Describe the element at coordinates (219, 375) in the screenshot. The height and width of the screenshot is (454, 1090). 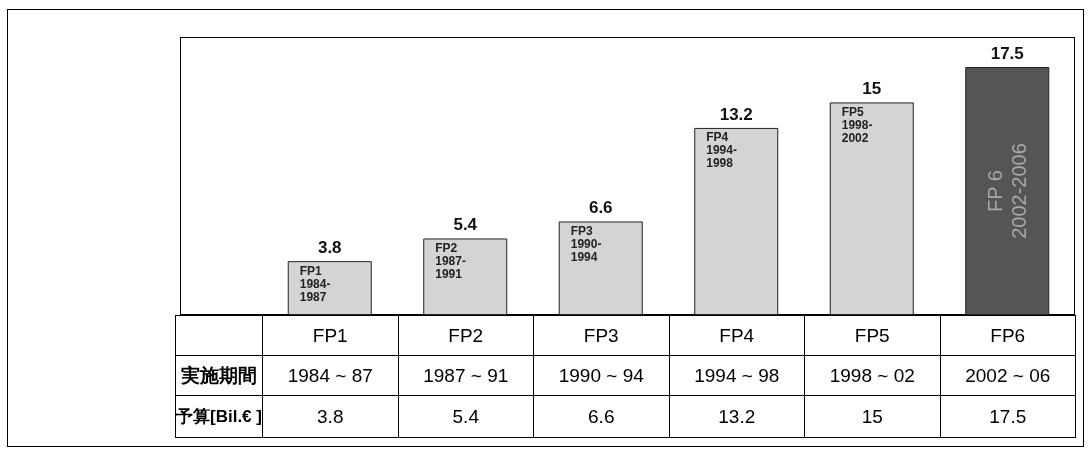
I see `text: 実施期間` at that location.